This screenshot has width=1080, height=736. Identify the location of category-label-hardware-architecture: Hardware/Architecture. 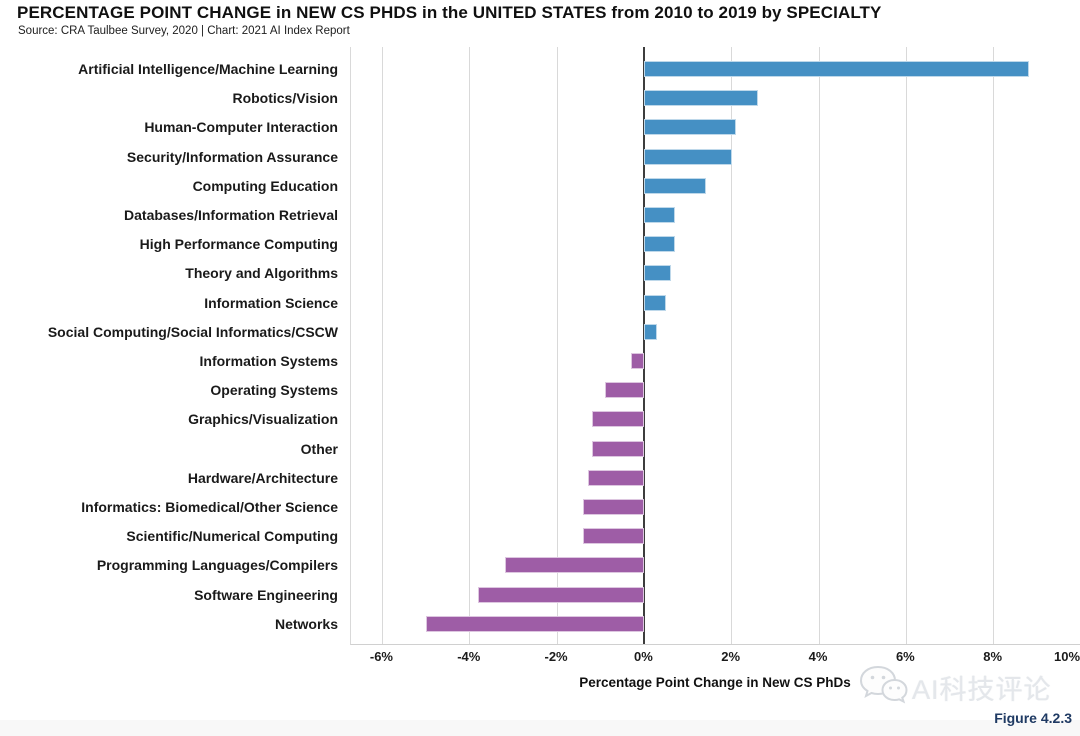
(262, 477).